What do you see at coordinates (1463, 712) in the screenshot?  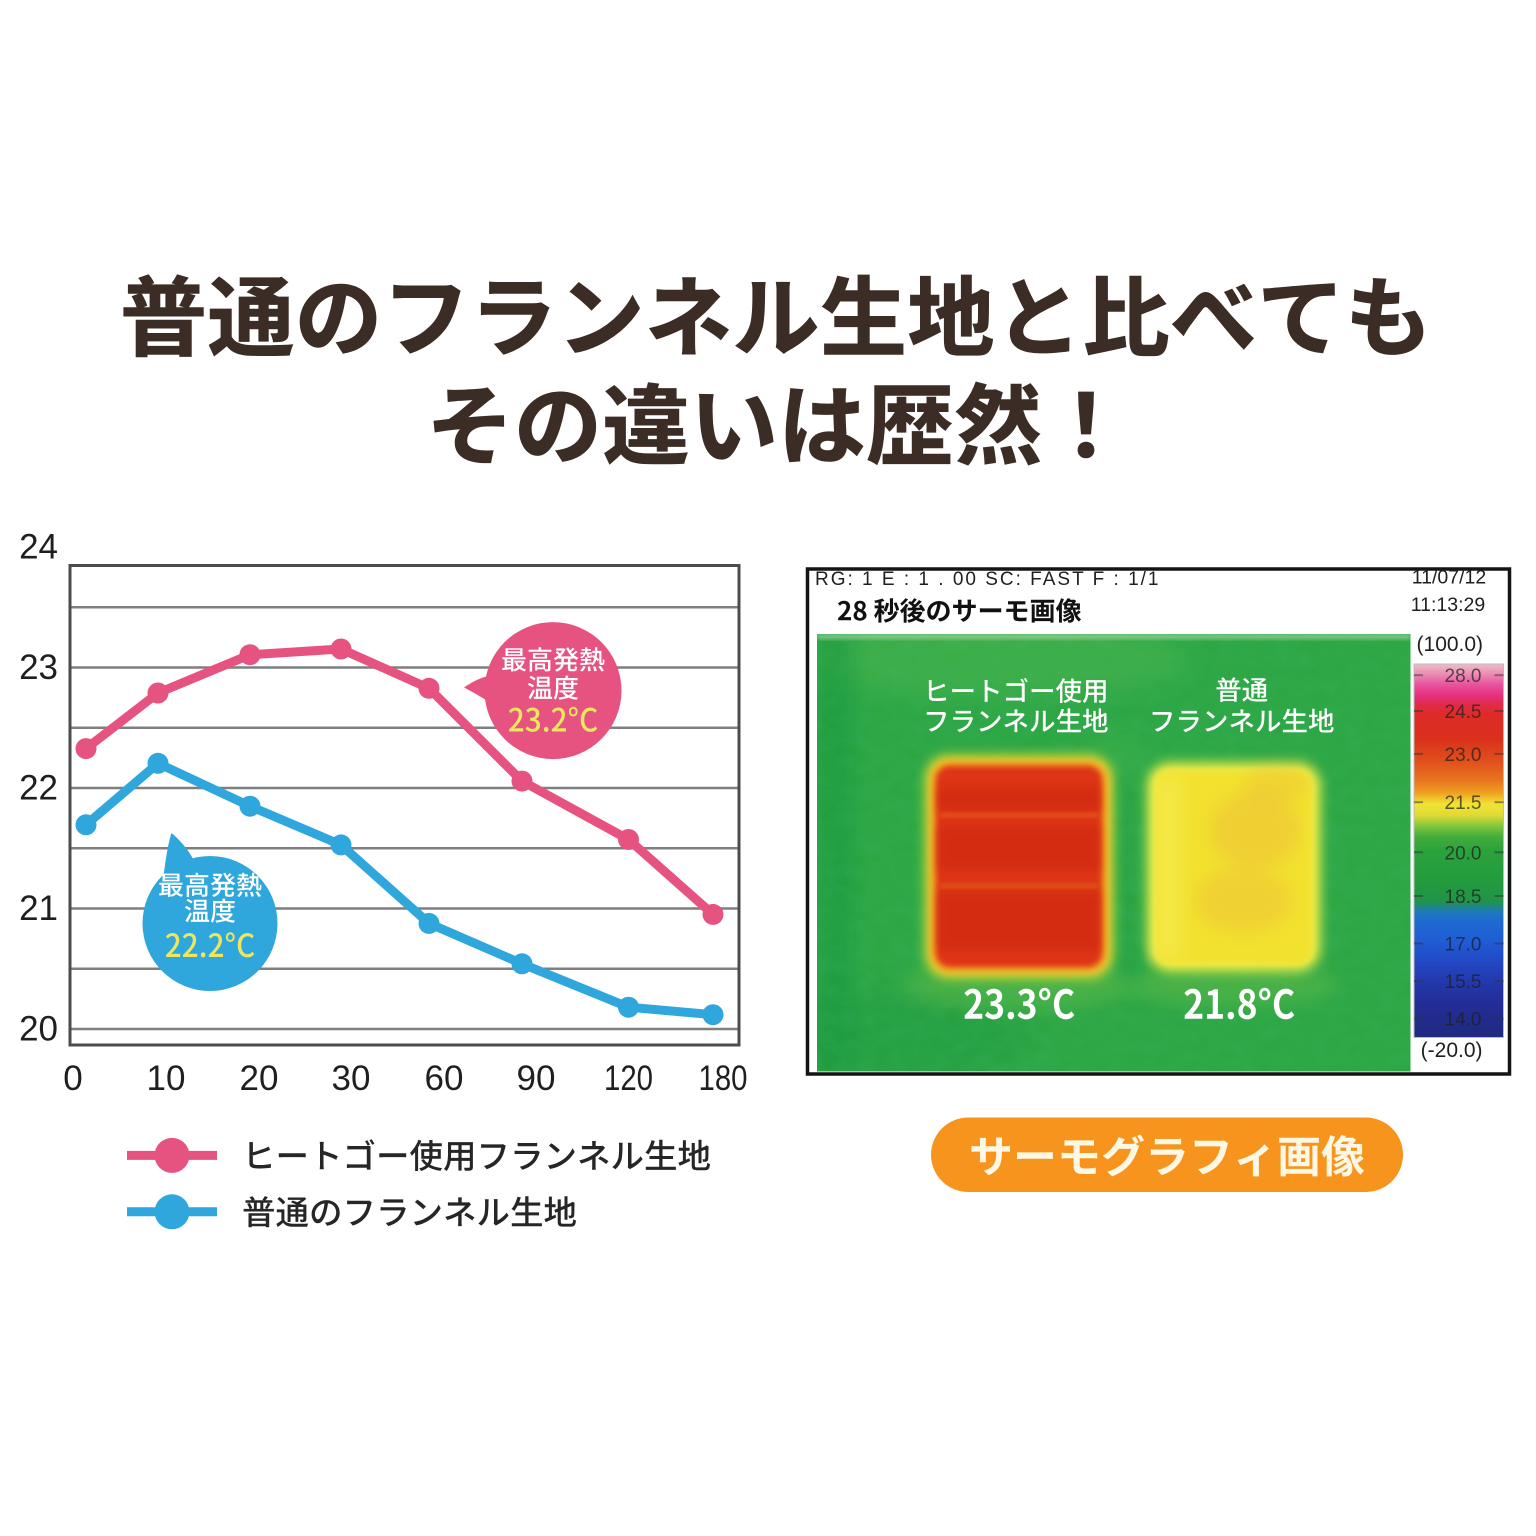 I see `svg-text: 24.5` at bounding box center [1463, 712].